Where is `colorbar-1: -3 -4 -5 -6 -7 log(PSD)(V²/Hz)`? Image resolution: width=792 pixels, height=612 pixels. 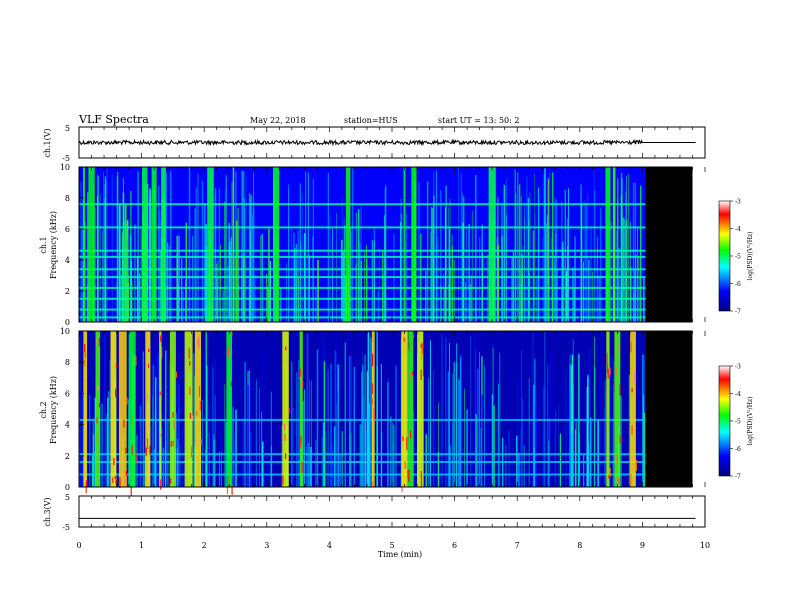 colorbar-1: -3 -4 -5 -6 -7 log(PSD)(V²/Hz) is located at coordinates (736, 257).